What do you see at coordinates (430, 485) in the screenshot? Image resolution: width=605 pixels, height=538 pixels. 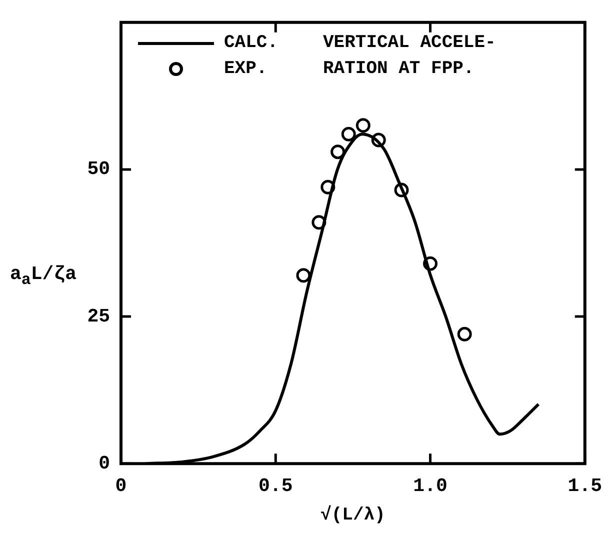 I see `x-tick-label: 1.0` at bounding box center [430, 485].